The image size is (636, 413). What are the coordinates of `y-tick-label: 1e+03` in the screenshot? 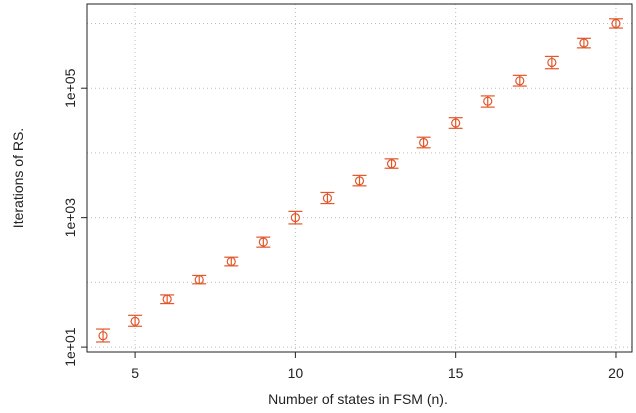 It's located at (70, 218).